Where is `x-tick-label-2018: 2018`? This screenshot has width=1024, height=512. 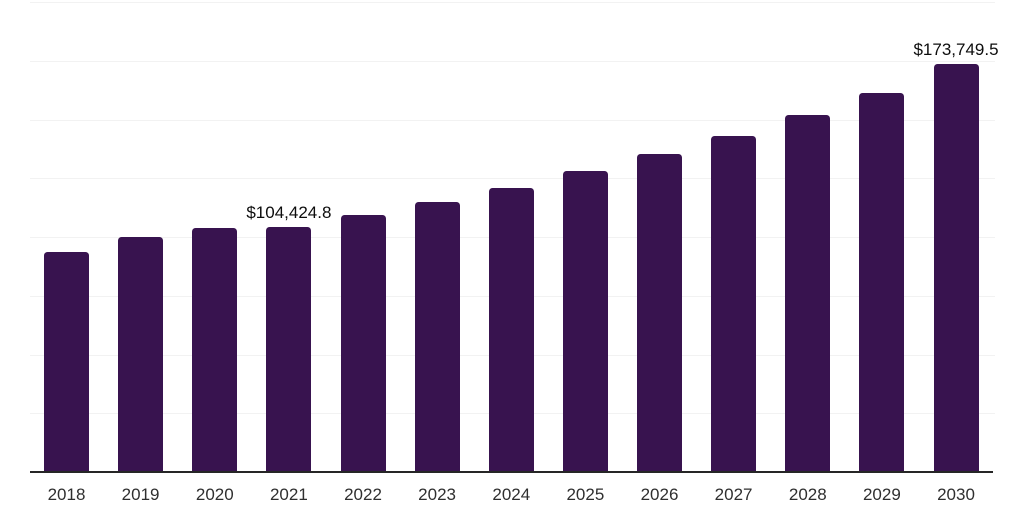
x-tick-label-2018: 2018 is located at coordinates (66, 494).